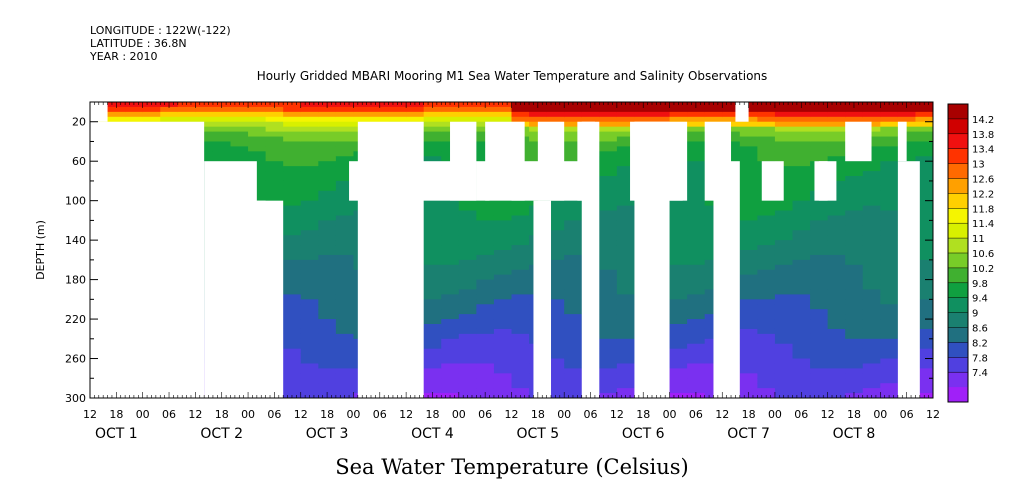 The height and width of the screenshot is (504, 1009). I want to click on data-gap, so click(902, 141).